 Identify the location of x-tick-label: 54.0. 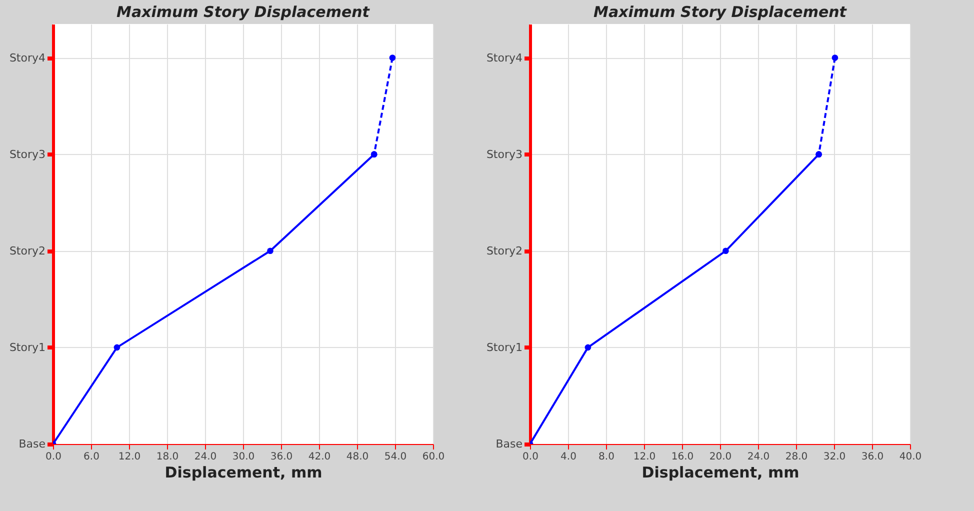
(395, 457).